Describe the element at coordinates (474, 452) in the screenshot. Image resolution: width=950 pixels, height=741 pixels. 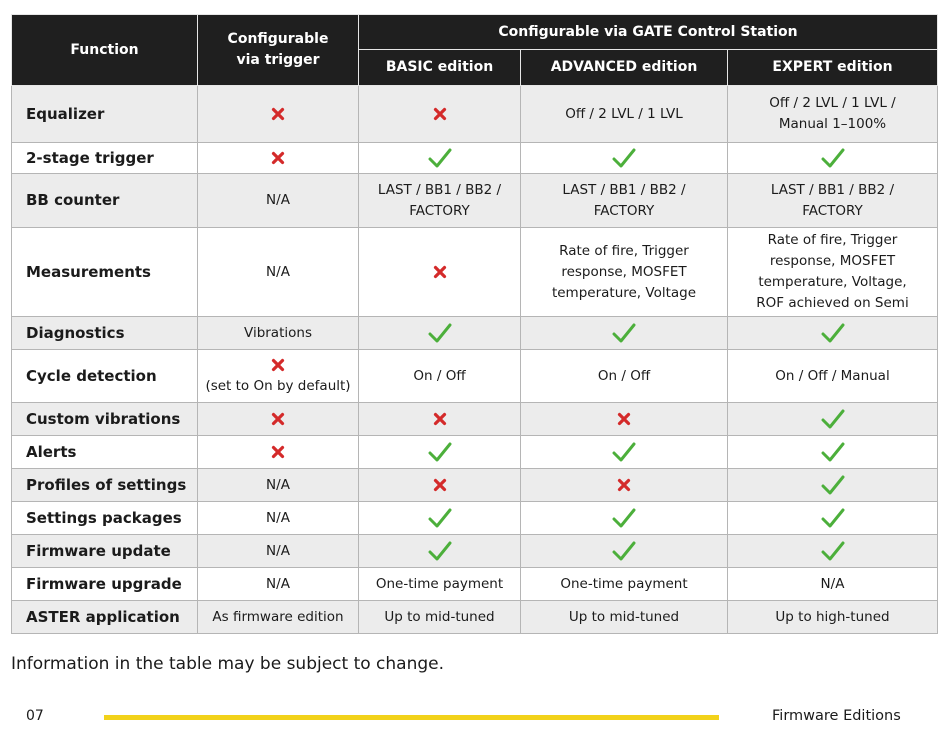
I see `table-row: Alerts` at that location.